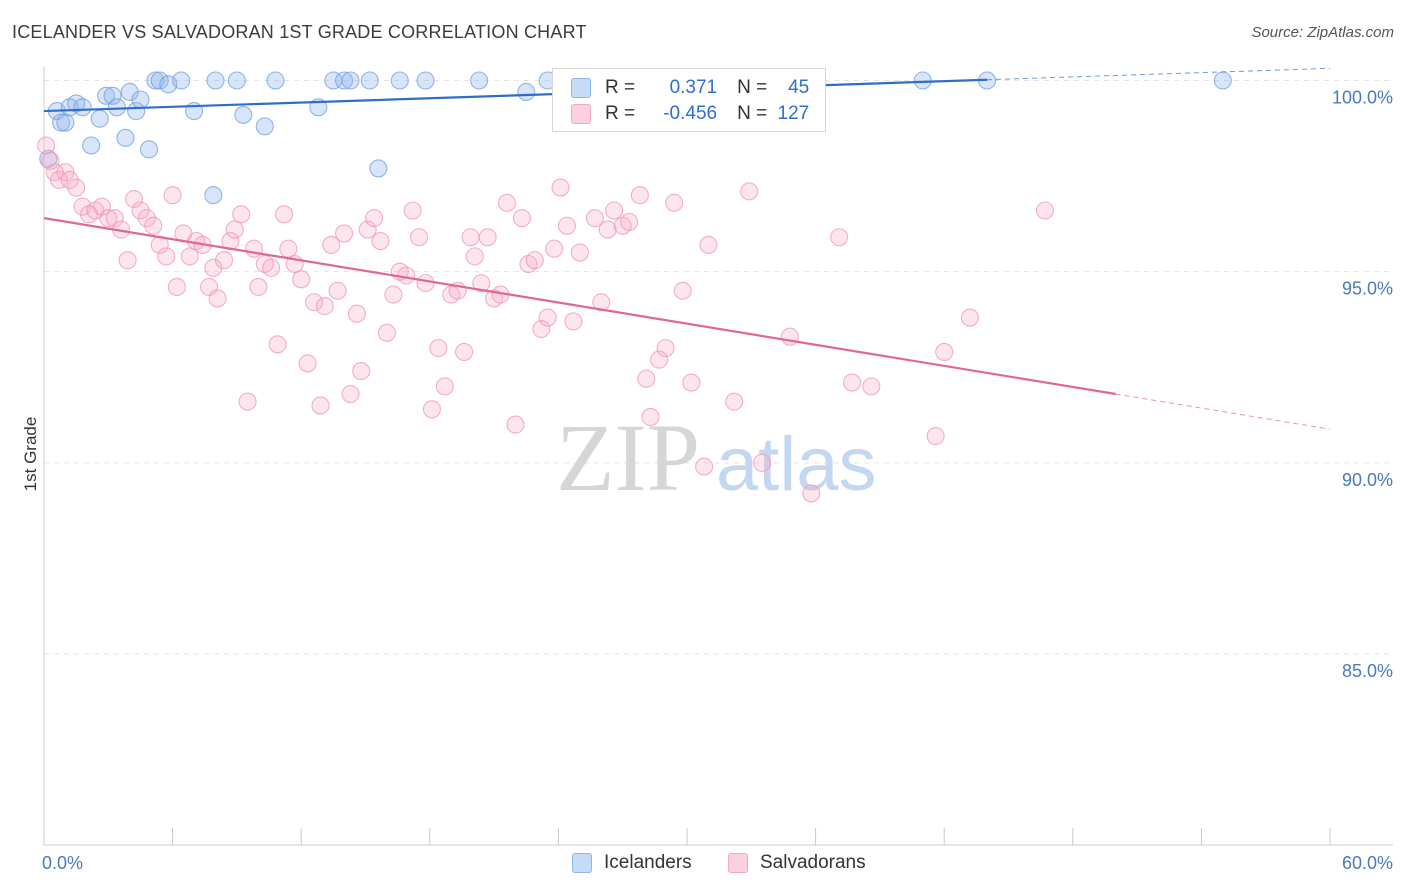 Image resolution: width=1406 pixels, height=892 pixels. Describe the element at coordinates (1362, 385) in the screenshot. I see `y-tick-labels: 100.0% 95.0% 90.0% 85.0%` at that location.